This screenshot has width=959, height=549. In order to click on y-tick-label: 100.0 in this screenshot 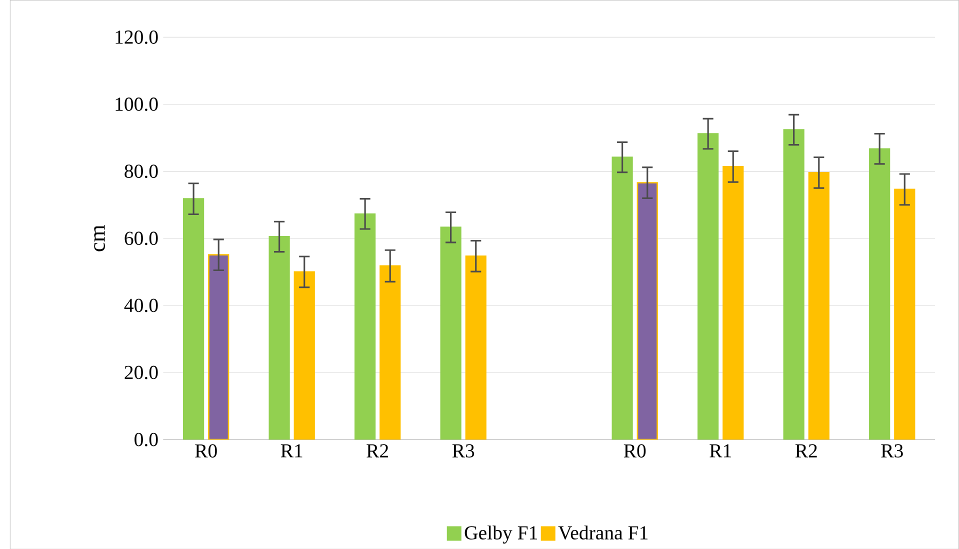, I will do `click(137, 104)`.